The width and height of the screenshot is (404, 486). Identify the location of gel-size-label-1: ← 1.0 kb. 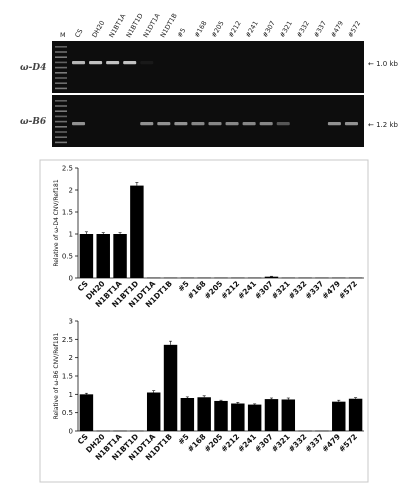
(383, 64).